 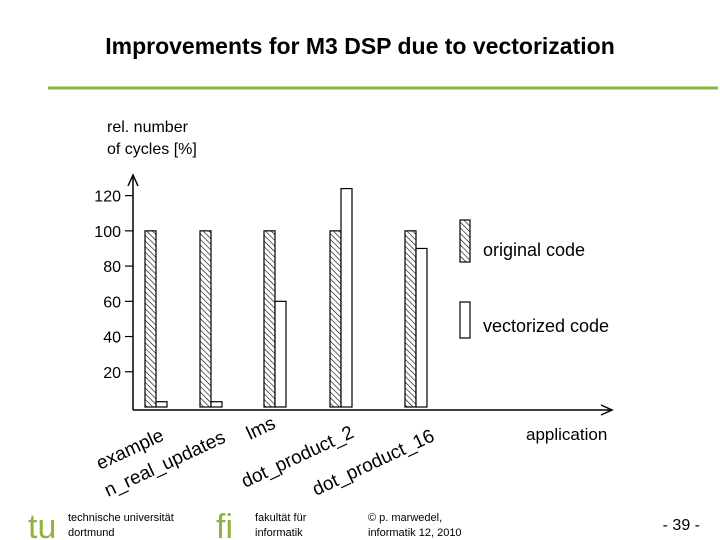 What do you see at coordinates (224, 524) in the screenshot?
I see `logo-right: fi` at bounding box center [224, 524].